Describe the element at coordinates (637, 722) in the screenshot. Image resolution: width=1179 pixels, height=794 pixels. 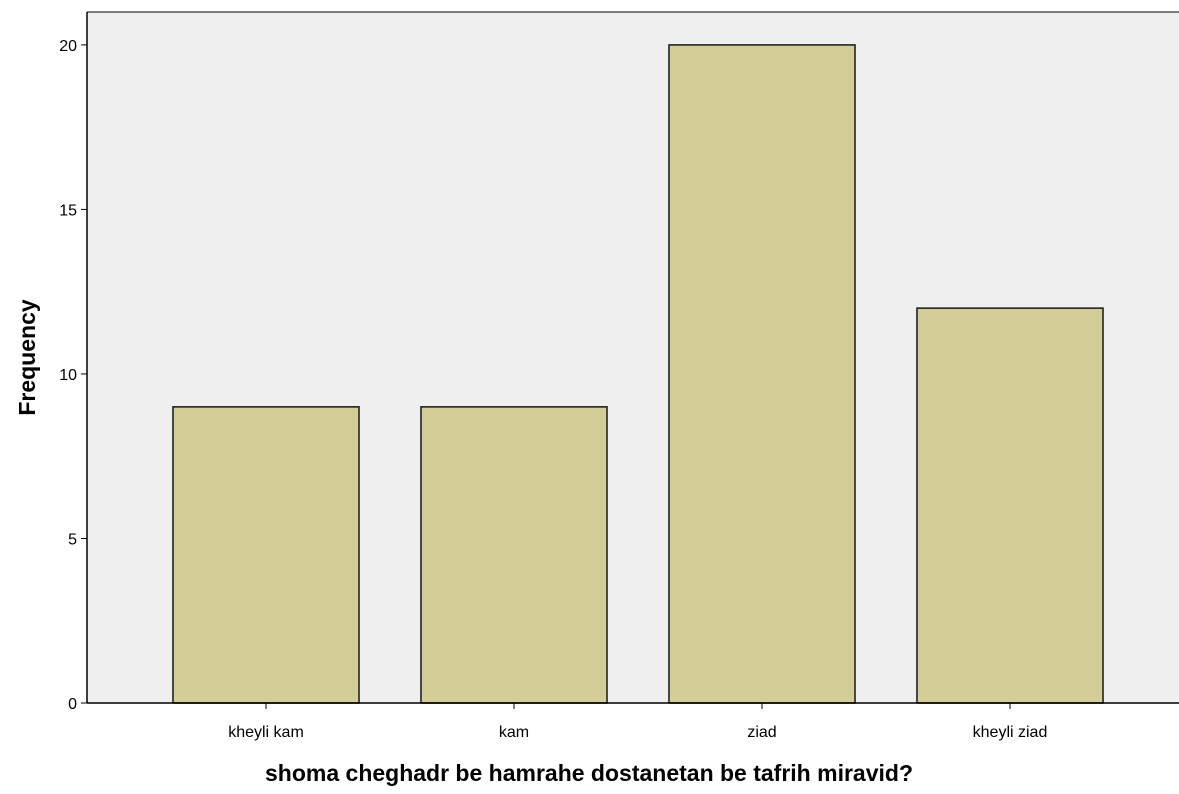
I see `x-ticks-group: kheyli kam kam ziad kheyli ziad` at that location.